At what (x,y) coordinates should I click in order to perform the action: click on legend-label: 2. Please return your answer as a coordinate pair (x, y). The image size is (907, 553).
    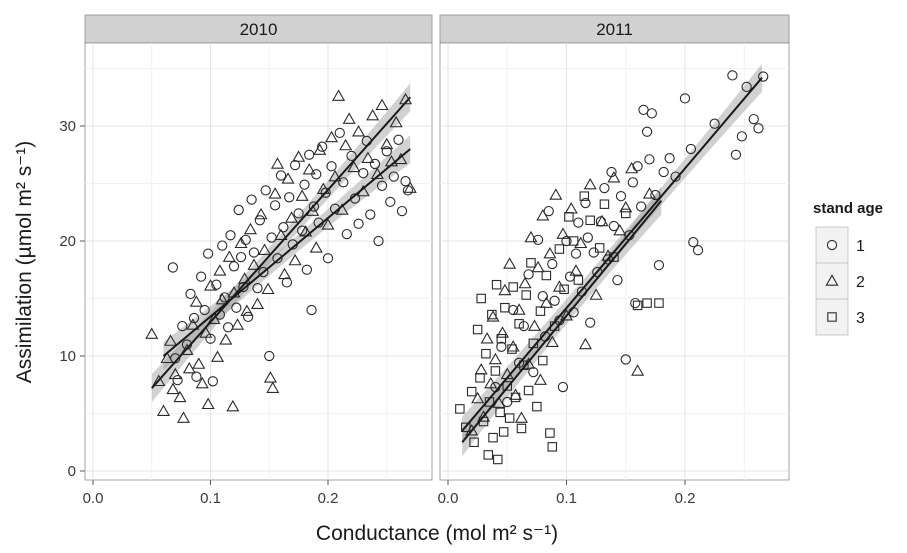
    Looking at the image, I should click on (860, 282).